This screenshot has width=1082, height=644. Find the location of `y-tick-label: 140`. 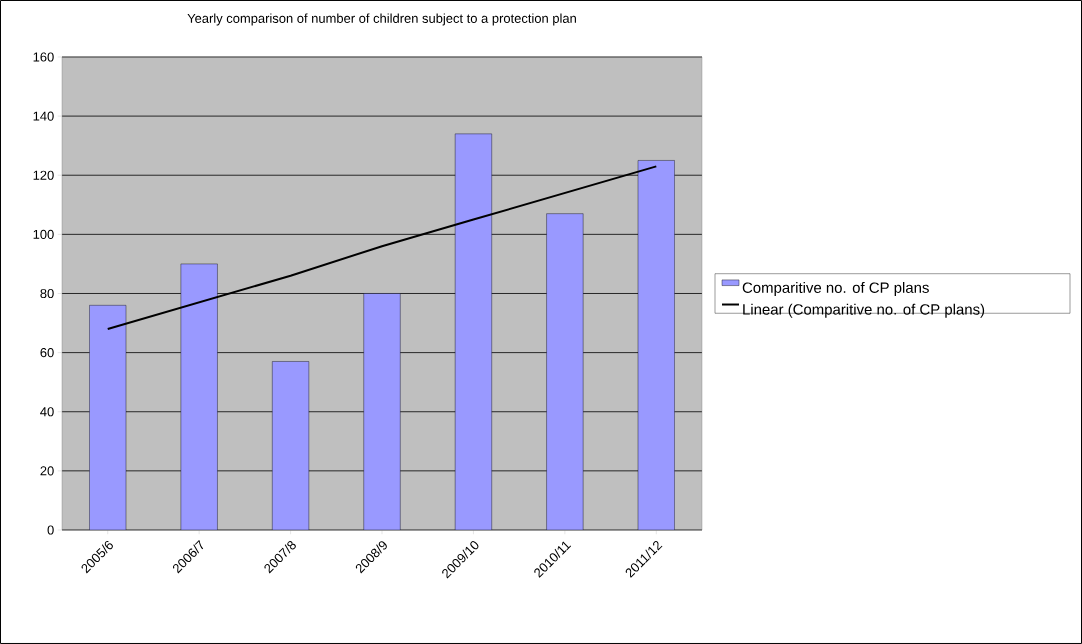

y-tick-label: 140 is located at coordinates (43, 116).